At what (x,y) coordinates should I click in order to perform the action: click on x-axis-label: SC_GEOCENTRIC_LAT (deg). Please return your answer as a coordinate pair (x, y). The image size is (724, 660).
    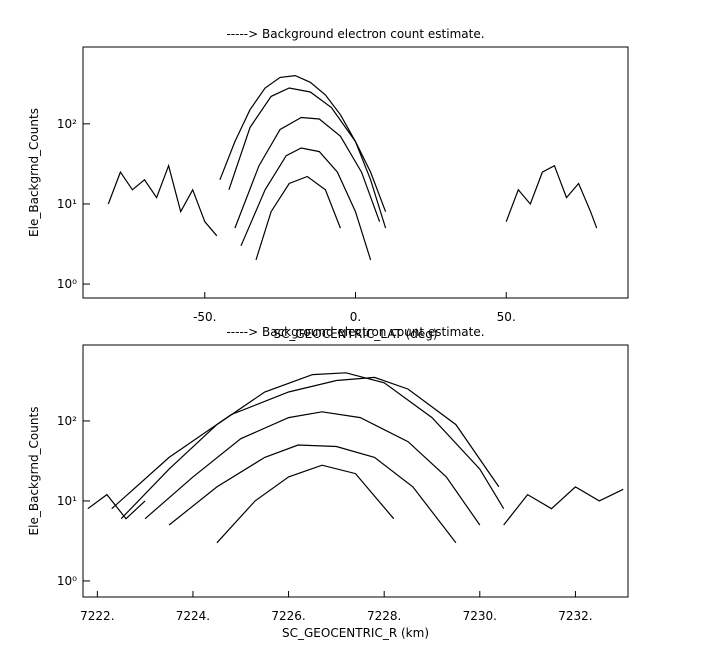
    Looking at the image, I should click on (355, 334).